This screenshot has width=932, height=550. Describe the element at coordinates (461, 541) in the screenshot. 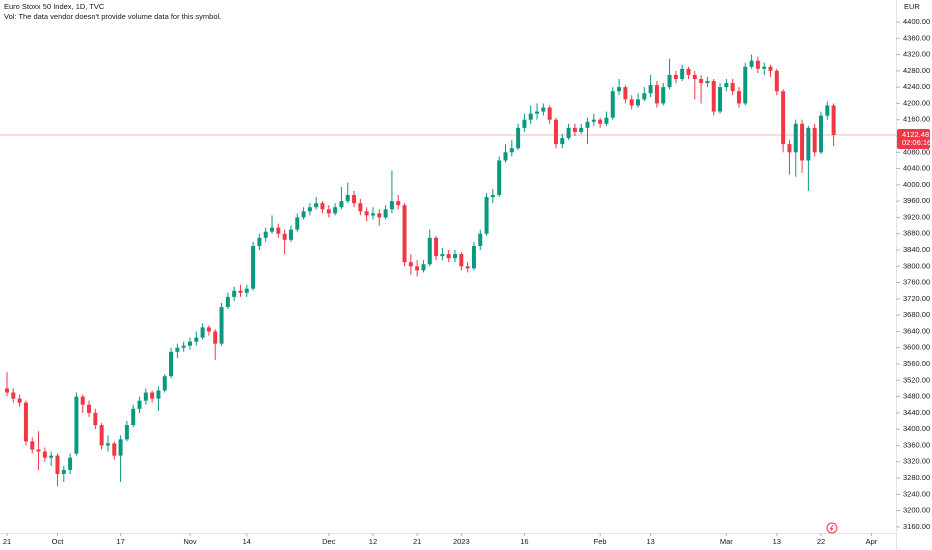

I see `x-tick-label: 2023` at that location.